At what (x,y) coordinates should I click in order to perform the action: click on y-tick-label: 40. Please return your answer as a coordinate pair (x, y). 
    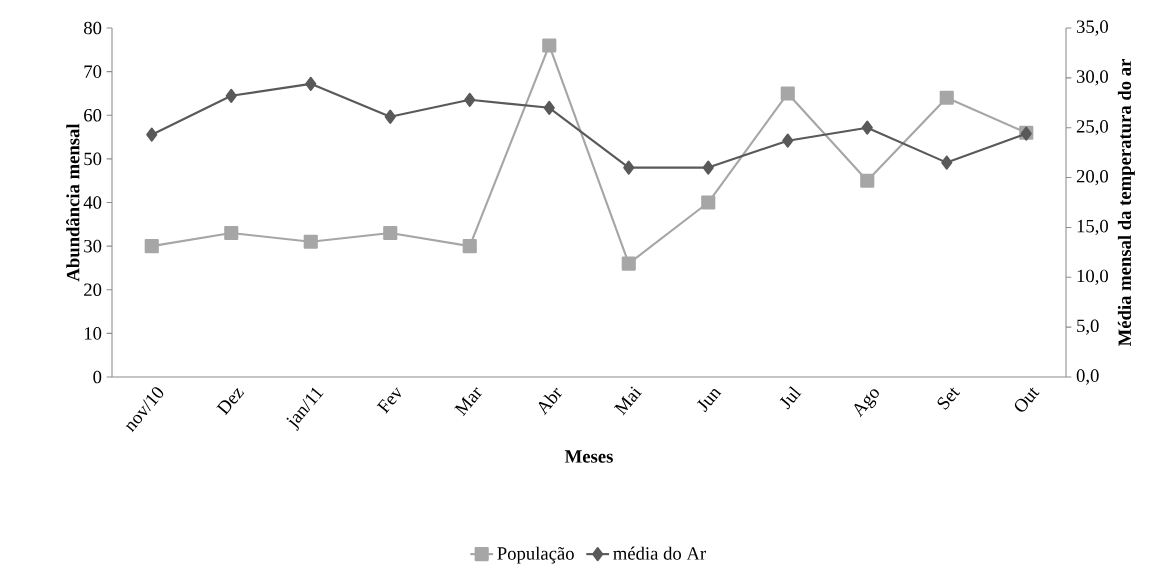
    Looking at the image, I should click on (92, 202).